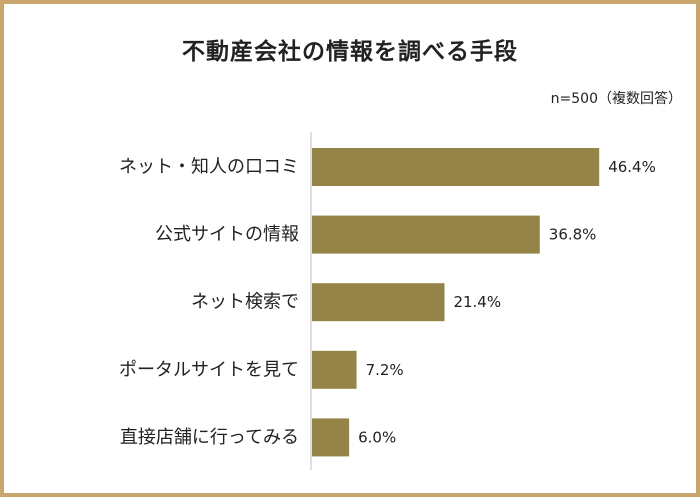 Image resolution: width=700 pixels, height=497 pixels. I want to click on value-label: 36.8%, so click(573, 235).